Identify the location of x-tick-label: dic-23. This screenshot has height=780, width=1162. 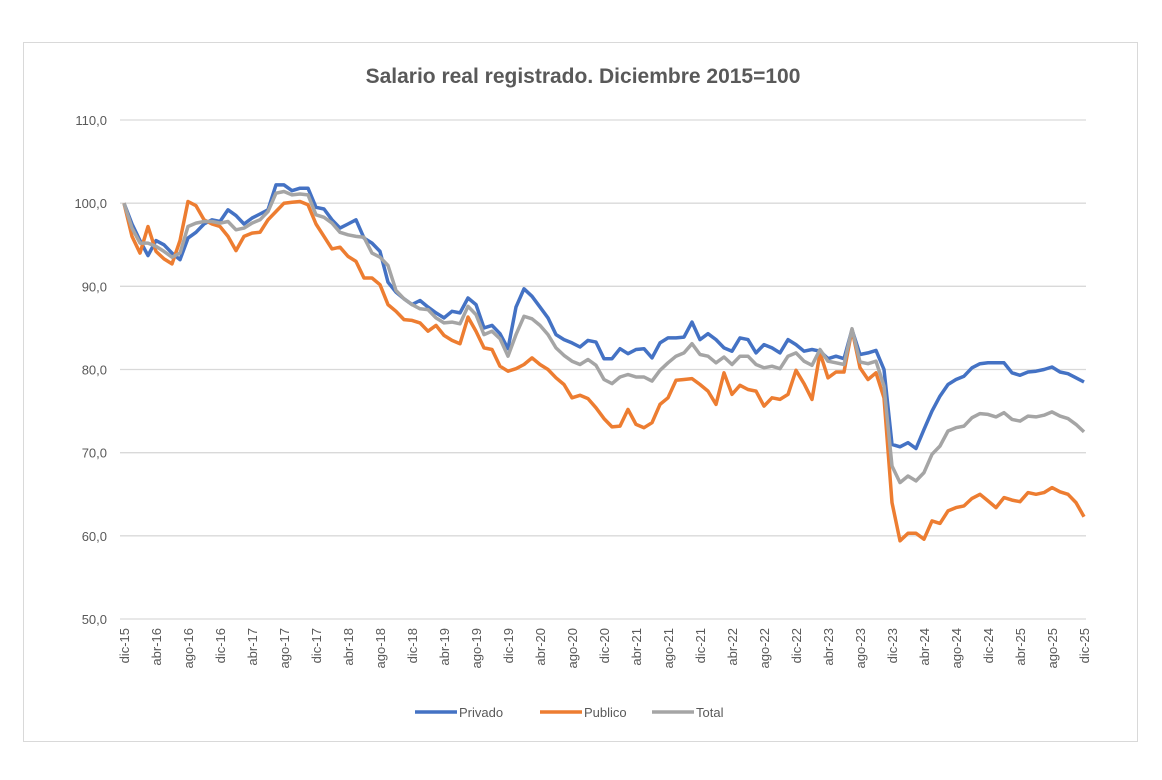
(892, 645).